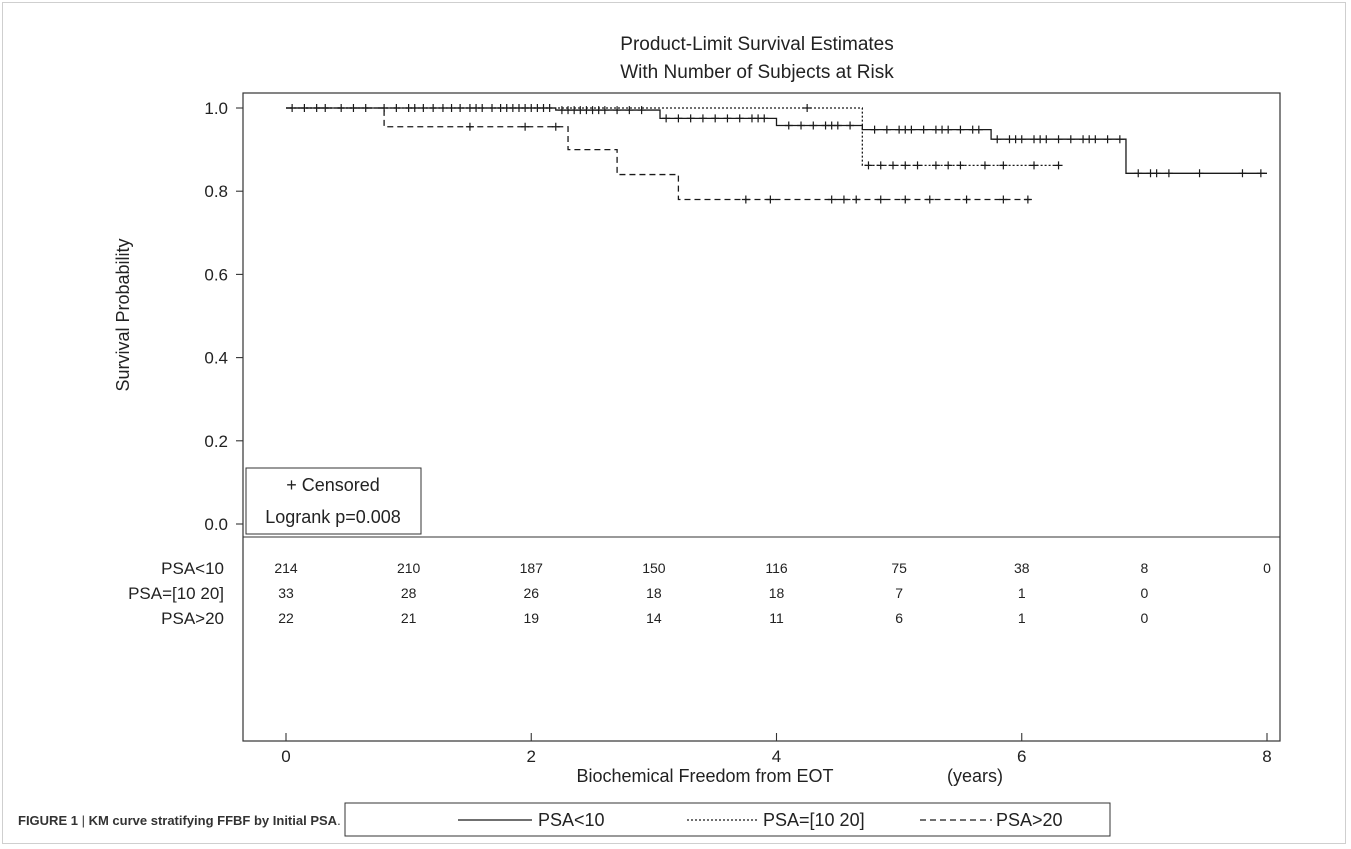 This screenshot has height=849, width=1351. What do you see at coordinates (1022, 568) in the screenshot?
I see `at-risk-count: 38` at bounding box center [1022, 568].